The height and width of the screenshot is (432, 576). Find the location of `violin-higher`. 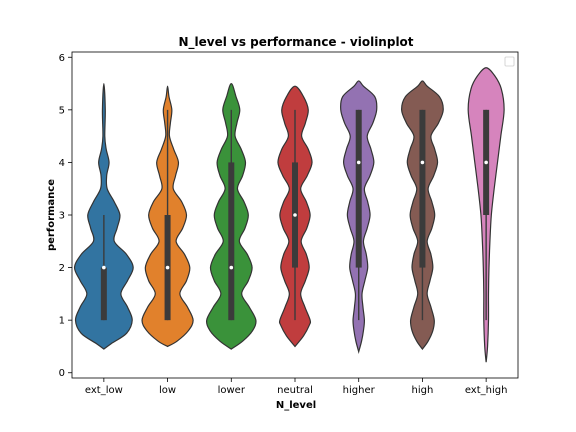

violin-higher is located at coordinates (359, 217).